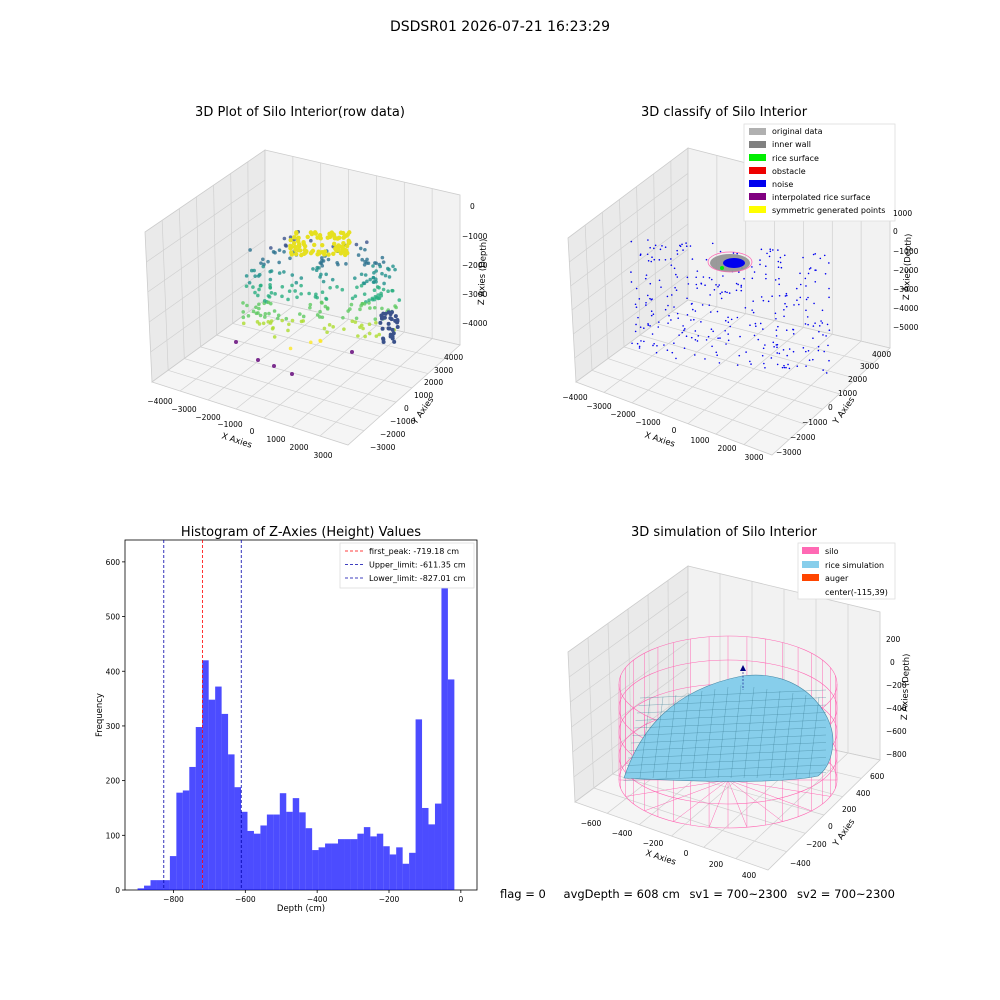 This screenshot has width=1000, height=1000. I want to click on legend-frame, so click(819, 172).